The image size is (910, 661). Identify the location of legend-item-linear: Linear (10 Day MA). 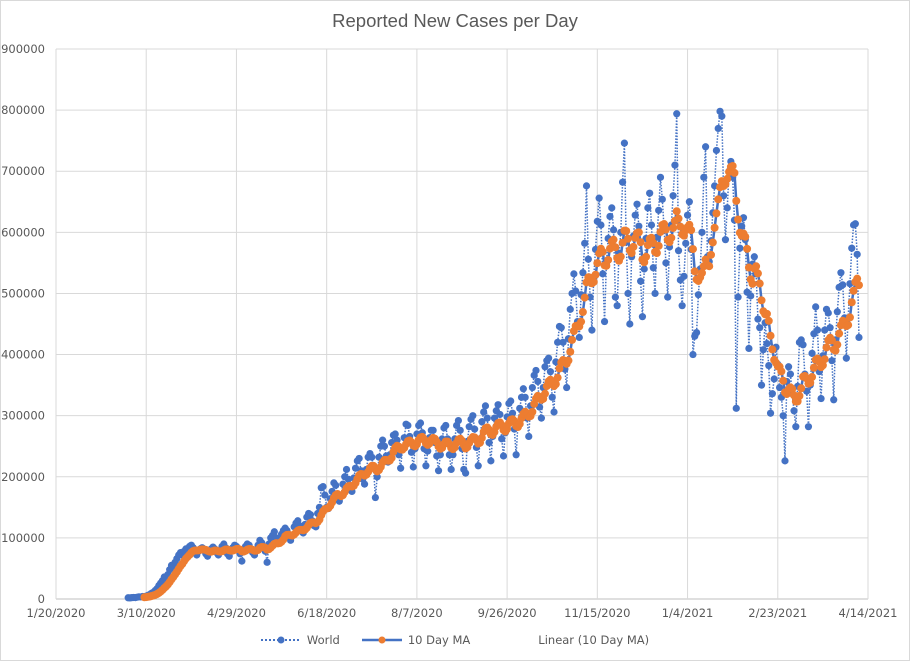
(570, 640).